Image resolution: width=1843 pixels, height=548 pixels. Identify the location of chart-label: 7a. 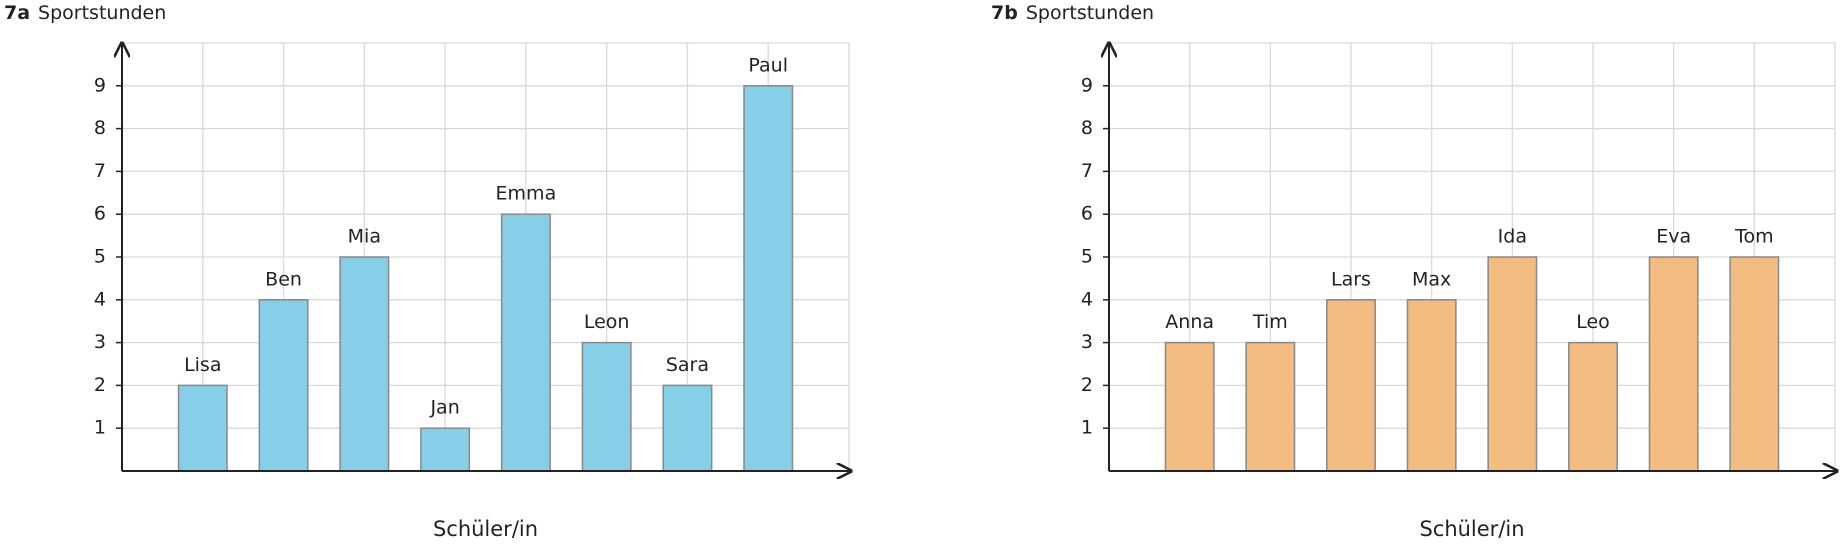
(17, 13).